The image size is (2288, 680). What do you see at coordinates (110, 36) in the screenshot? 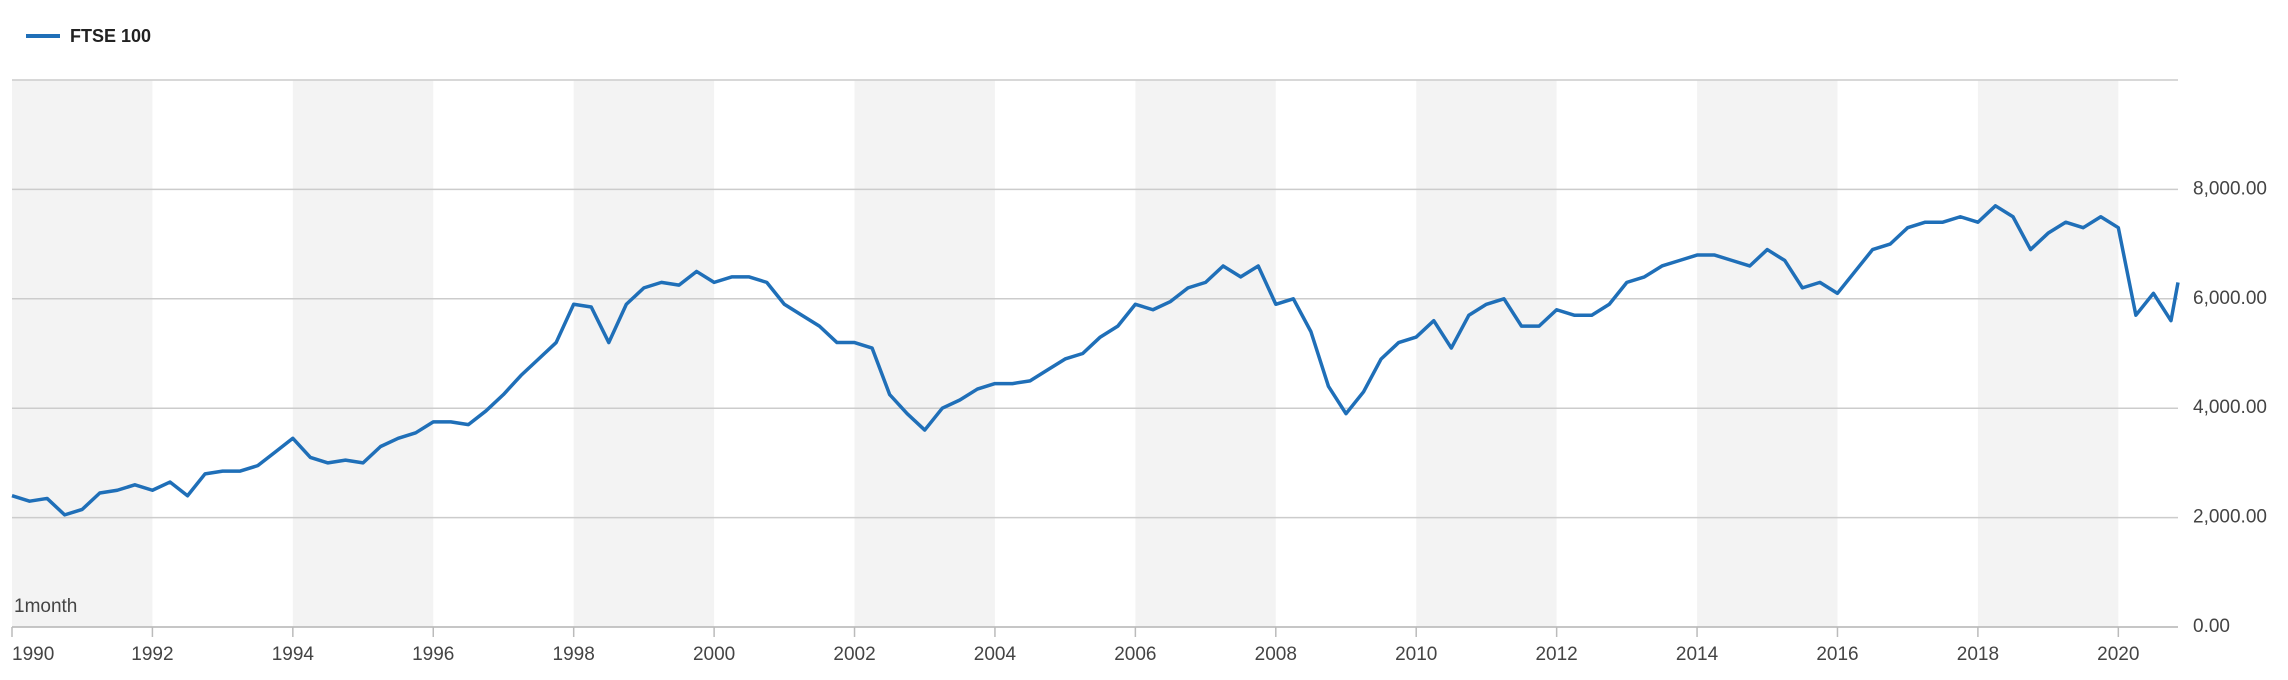
I see `legend-label: FTSE 100` at bounding box center [110, 36].